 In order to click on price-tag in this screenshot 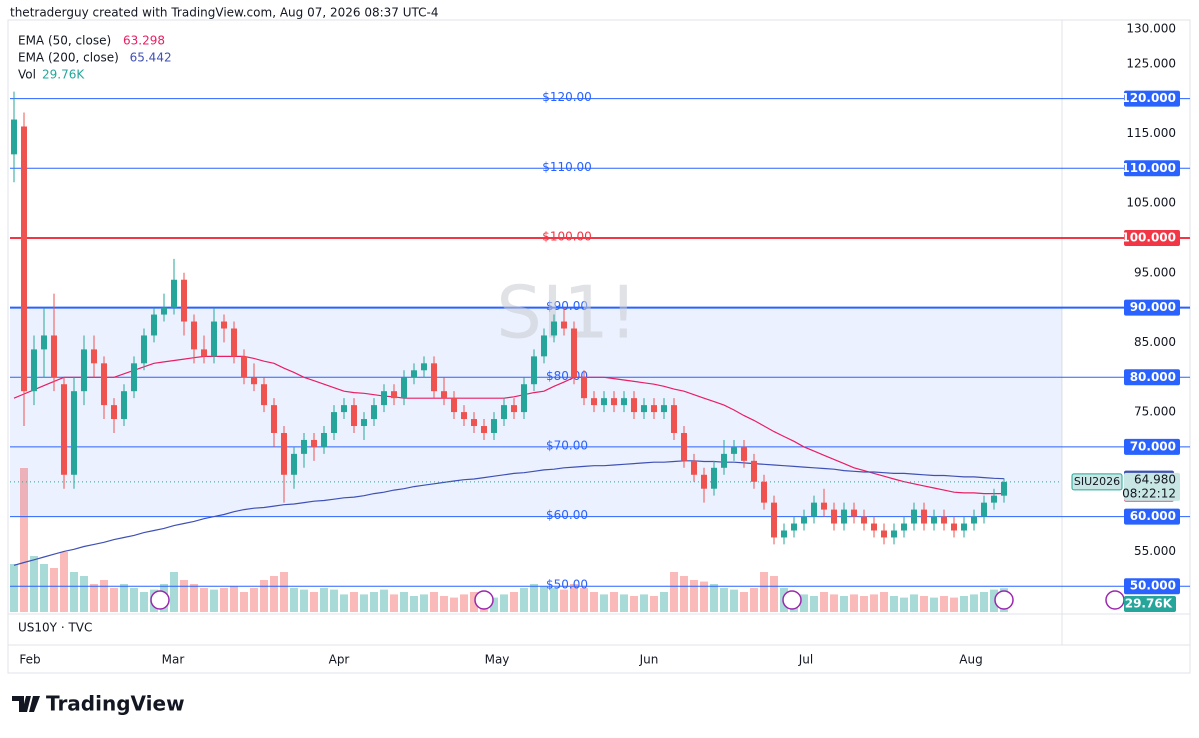, I will do `click(1152, 486)`.